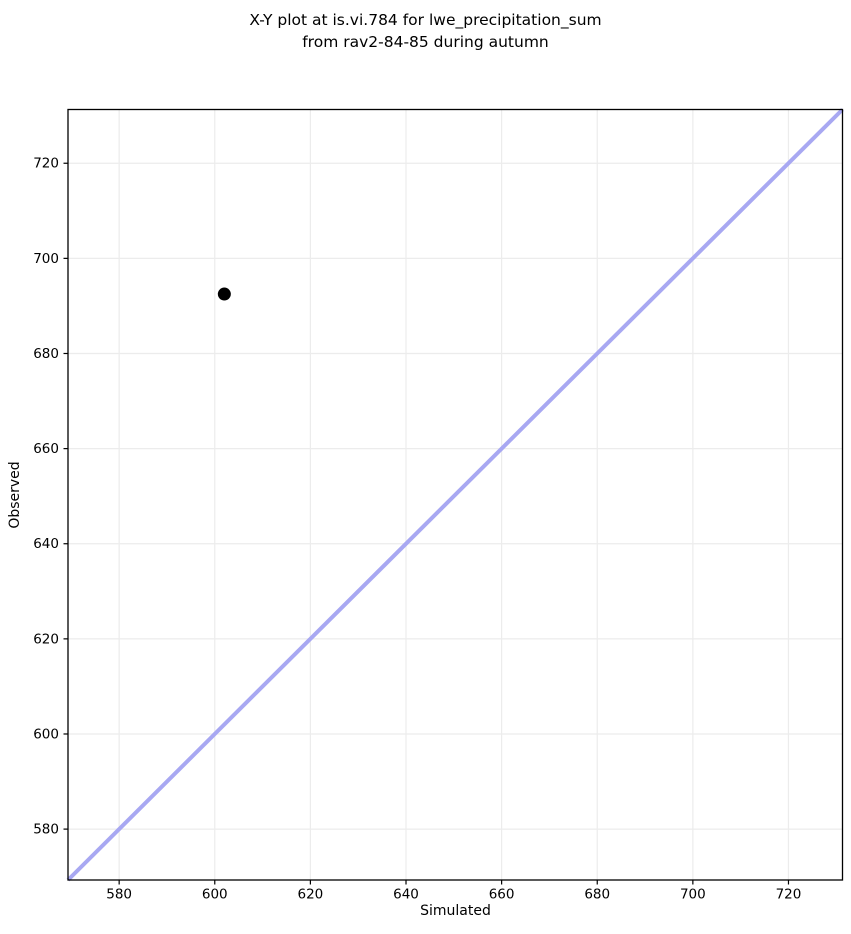  What do you see at coordinates (455, 911) in the screenshot?
I see `x-axis-label: Simulated` at bounding box center [455, 911].